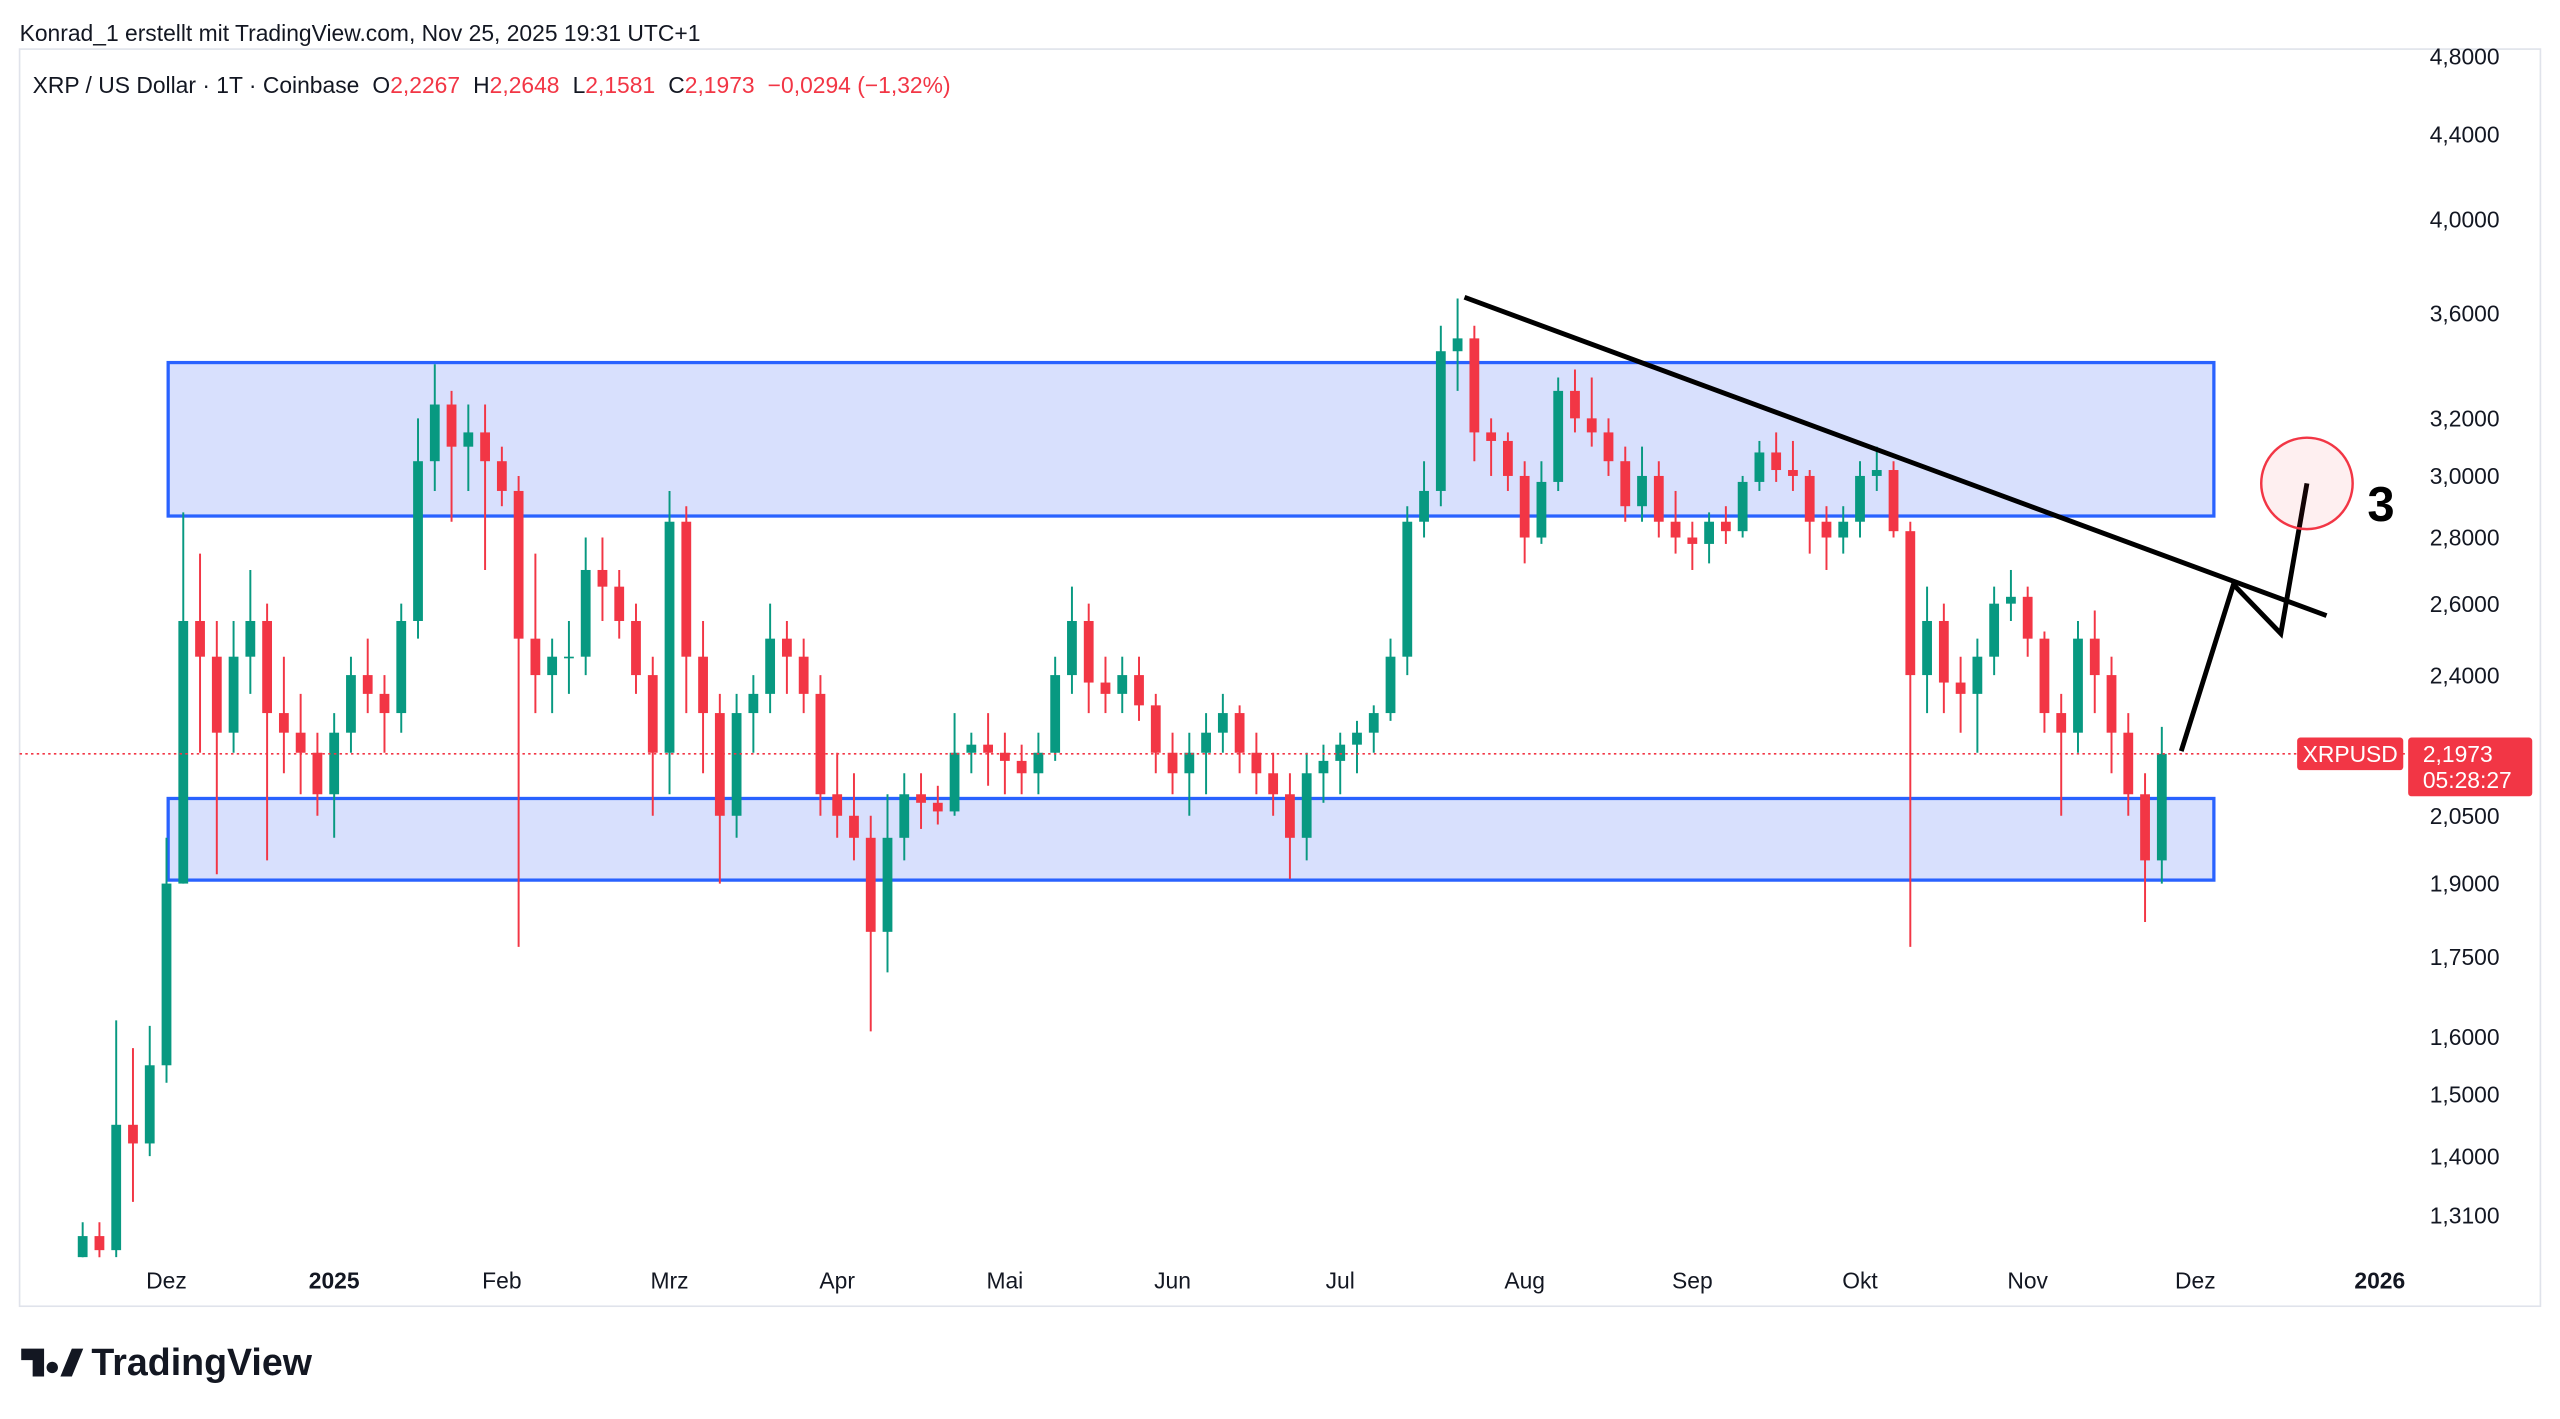  Describe the element at coordinates (1004, 1280) in the screenshot. I see `x-tick-label: Mai` at that location.